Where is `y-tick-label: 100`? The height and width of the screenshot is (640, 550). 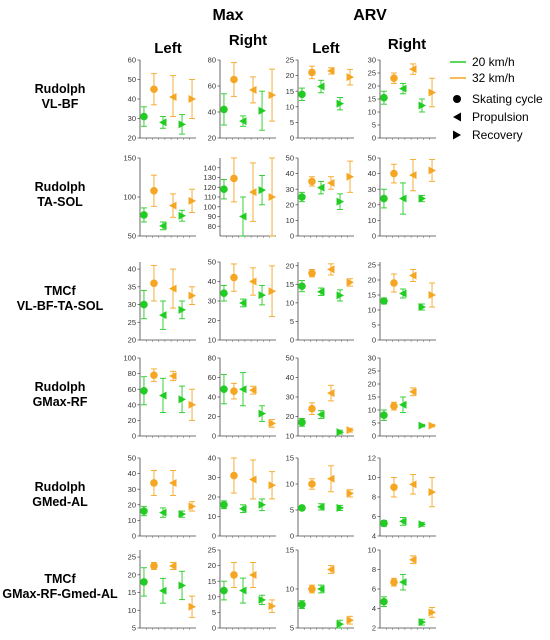 y-tick-label: 100 is located at coordinates (129, 197).